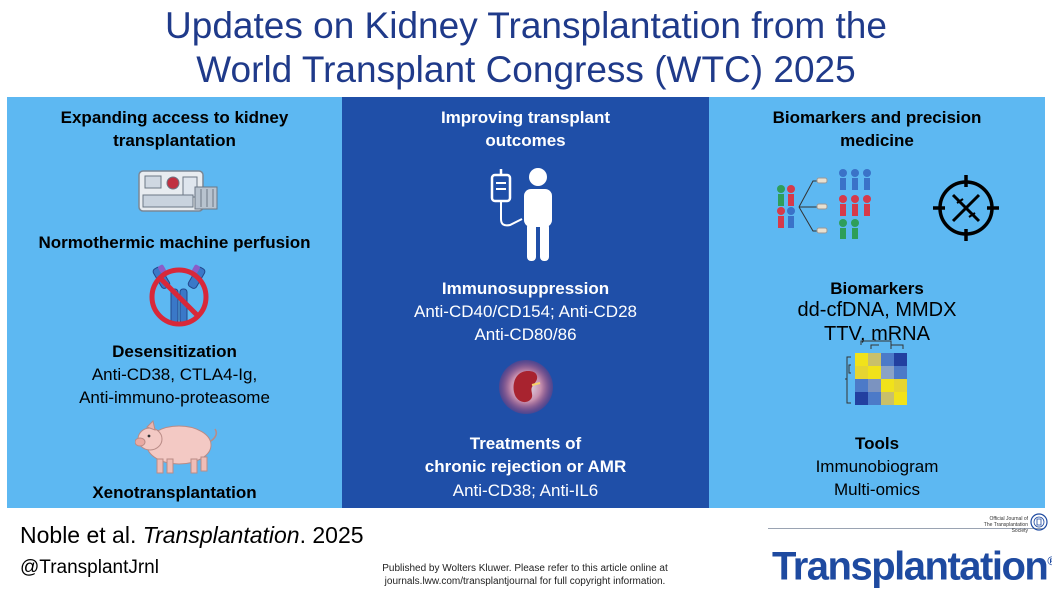  I want to click on heading-line: Improving transplant, so click(525, 117).